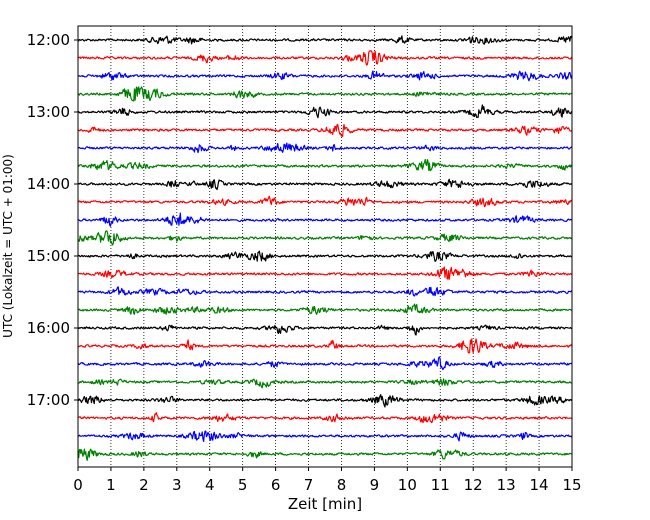 This screenshot has height=520, width=650. What do you see at coordinates (473, 485) in the screenshot?
I see `x-tick-label: 12` at bounding box center [473, 485].